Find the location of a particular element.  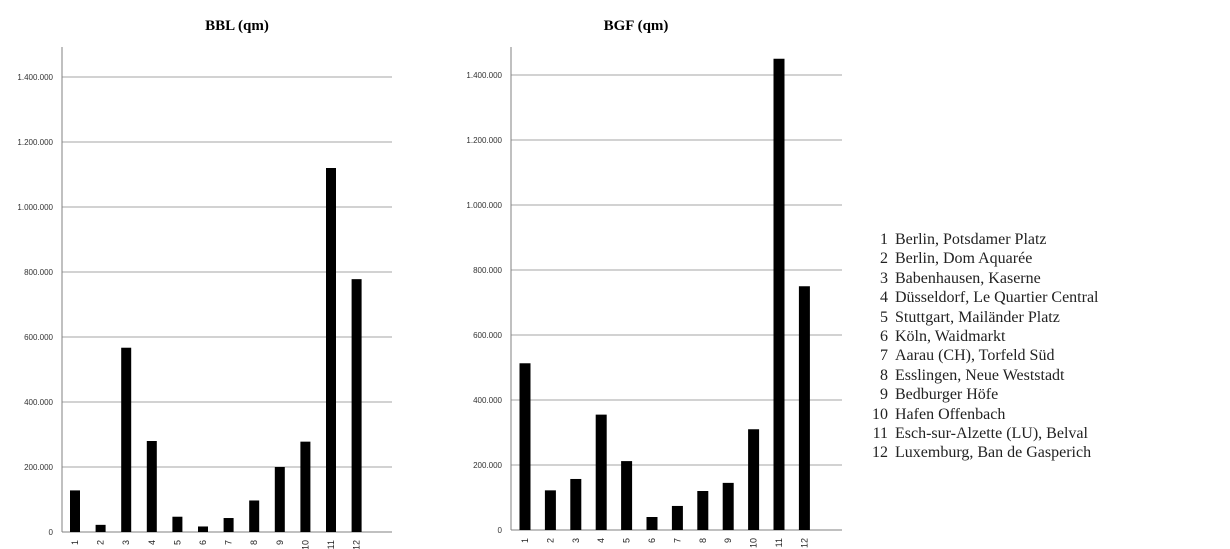

legend-item-7: 7 Aarau (CH), Torfeld Süd is located at coordinates (985, 355).